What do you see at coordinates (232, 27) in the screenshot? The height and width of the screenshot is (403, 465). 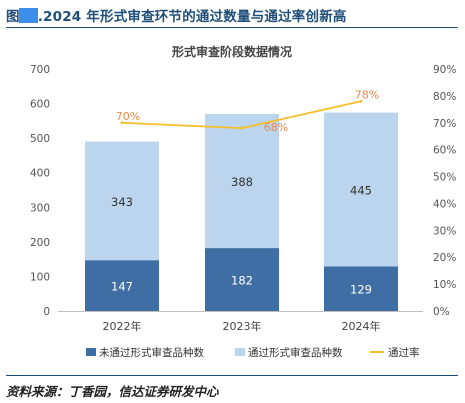 I see `title-divider` at bounding box center [232, 27].